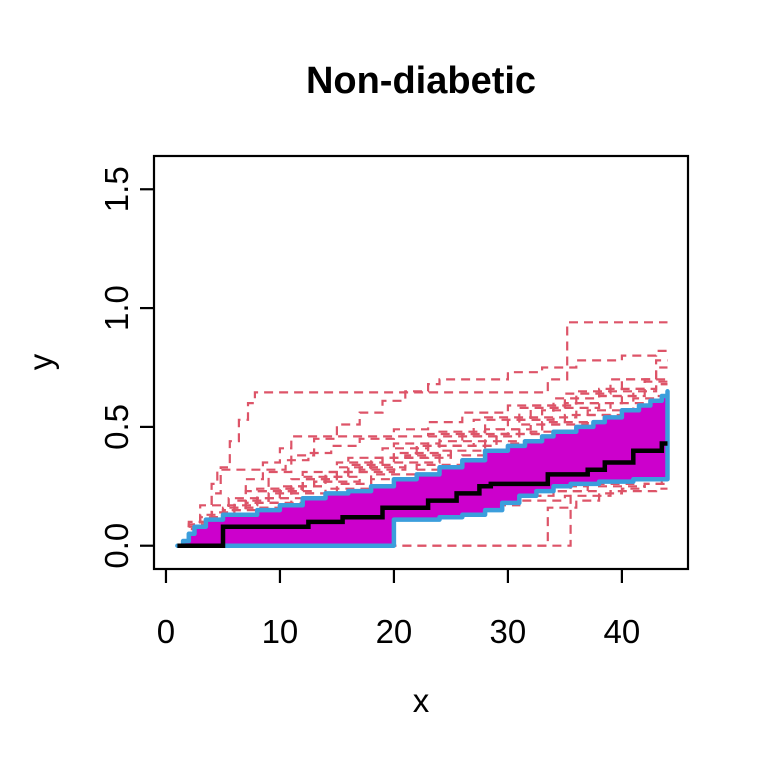 The image size is (768, 768). I want to click on y-tick-label: 0.0, so click(116, 546).